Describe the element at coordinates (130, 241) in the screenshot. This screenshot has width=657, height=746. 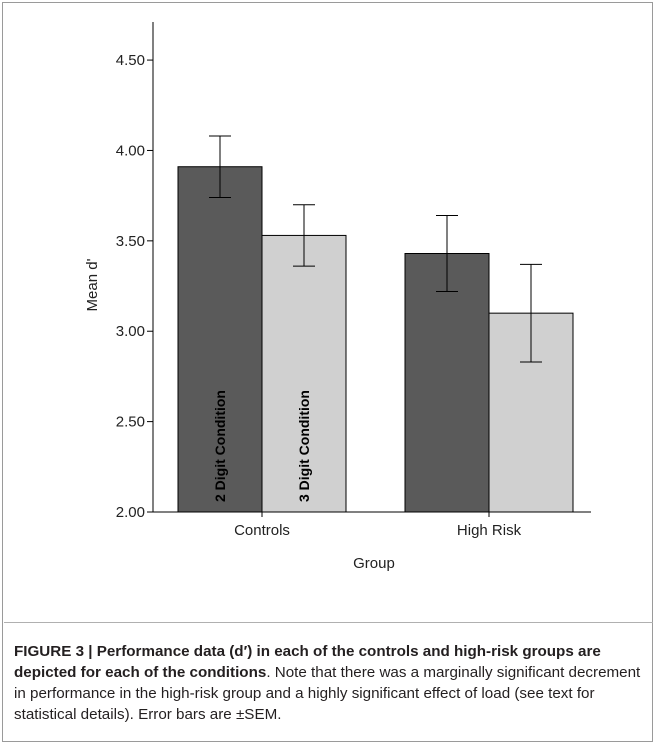
I see `y-tick-label: 3.50` at that location.